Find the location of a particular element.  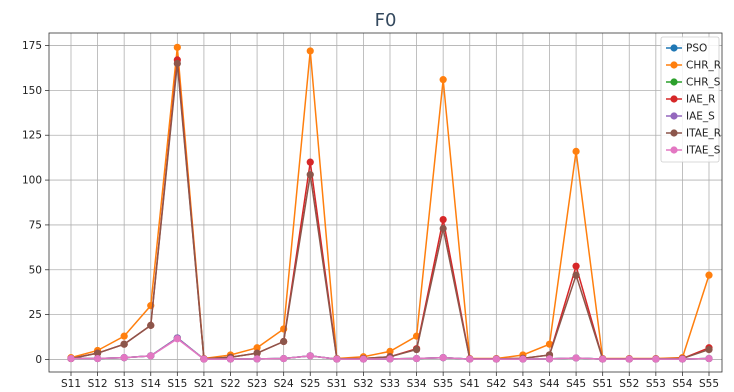

x-tick-label: S33 is located at coordinates (390, 384).